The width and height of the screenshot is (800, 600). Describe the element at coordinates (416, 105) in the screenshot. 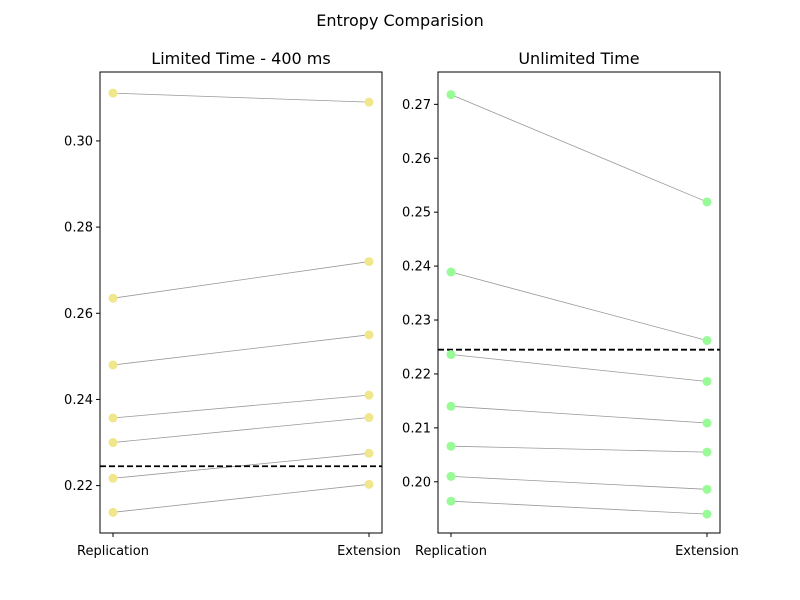

I see `unlimited-y-tick-label: 0.27` at that location.